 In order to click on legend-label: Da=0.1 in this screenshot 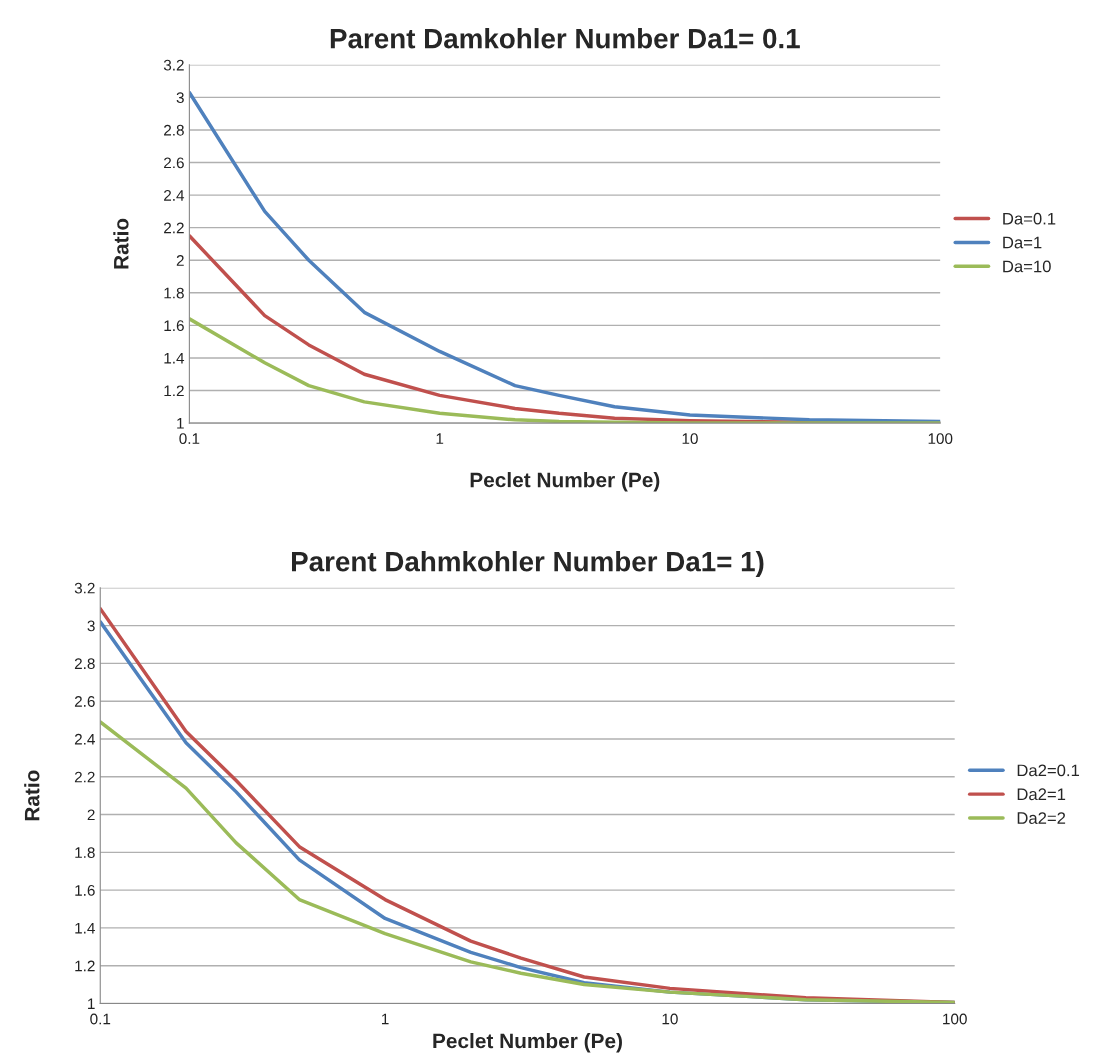, I will do `click(1029, 218)`.